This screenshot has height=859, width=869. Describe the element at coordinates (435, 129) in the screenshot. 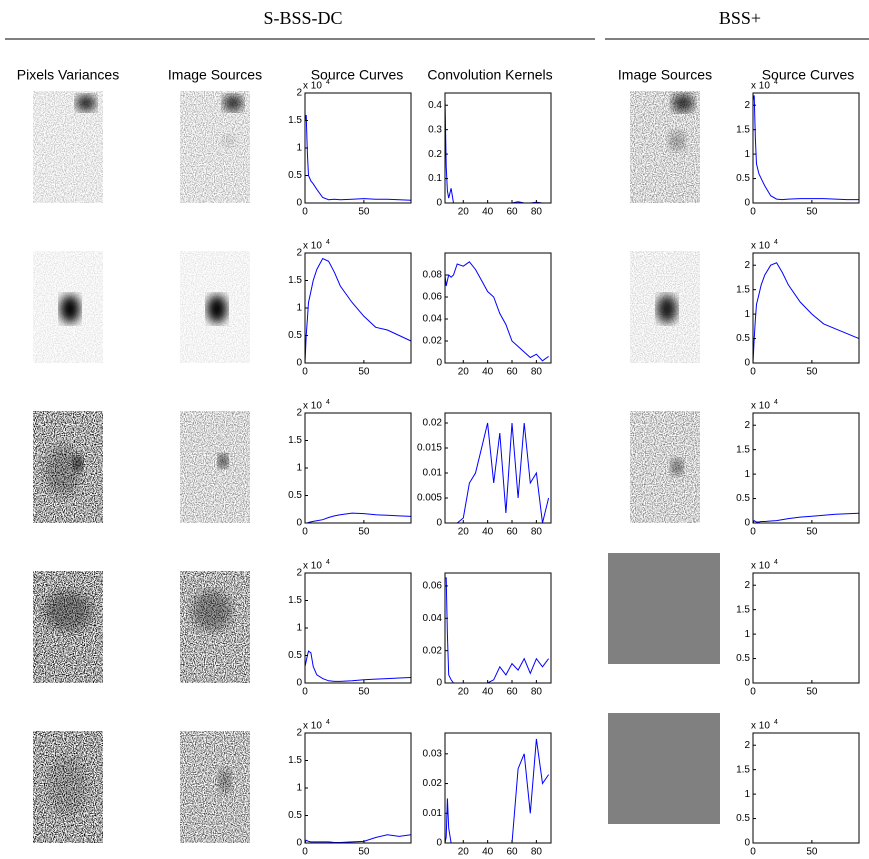

I see `y-tick-label: 0.3` at that location.